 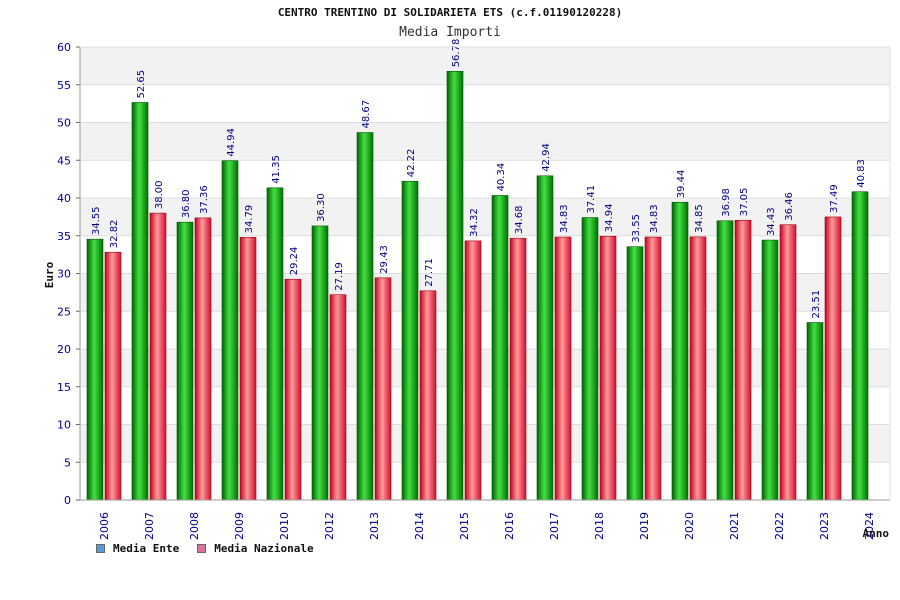 What do you see at coordinates (554, 526) in the screenshot?
I see `x-tick-label: 2017` at bounding box center [554, 526].